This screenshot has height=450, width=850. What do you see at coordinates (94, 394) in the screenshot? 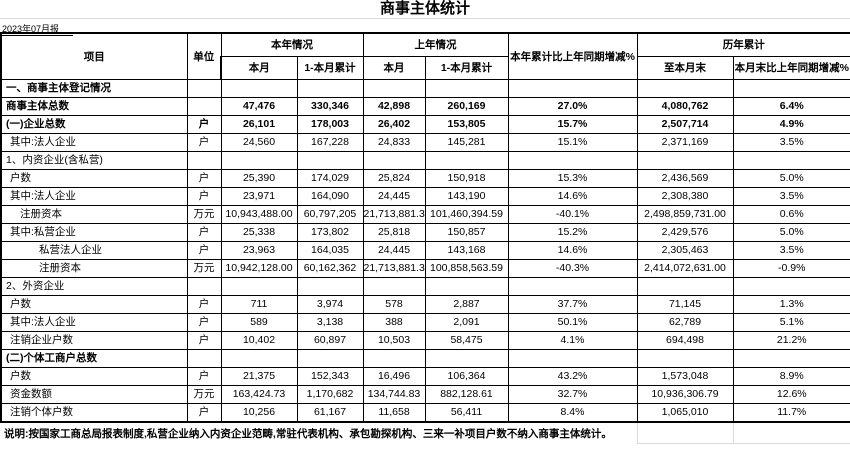
I see `row-item-cell: 资金数额` at bounding box center [94, 394].